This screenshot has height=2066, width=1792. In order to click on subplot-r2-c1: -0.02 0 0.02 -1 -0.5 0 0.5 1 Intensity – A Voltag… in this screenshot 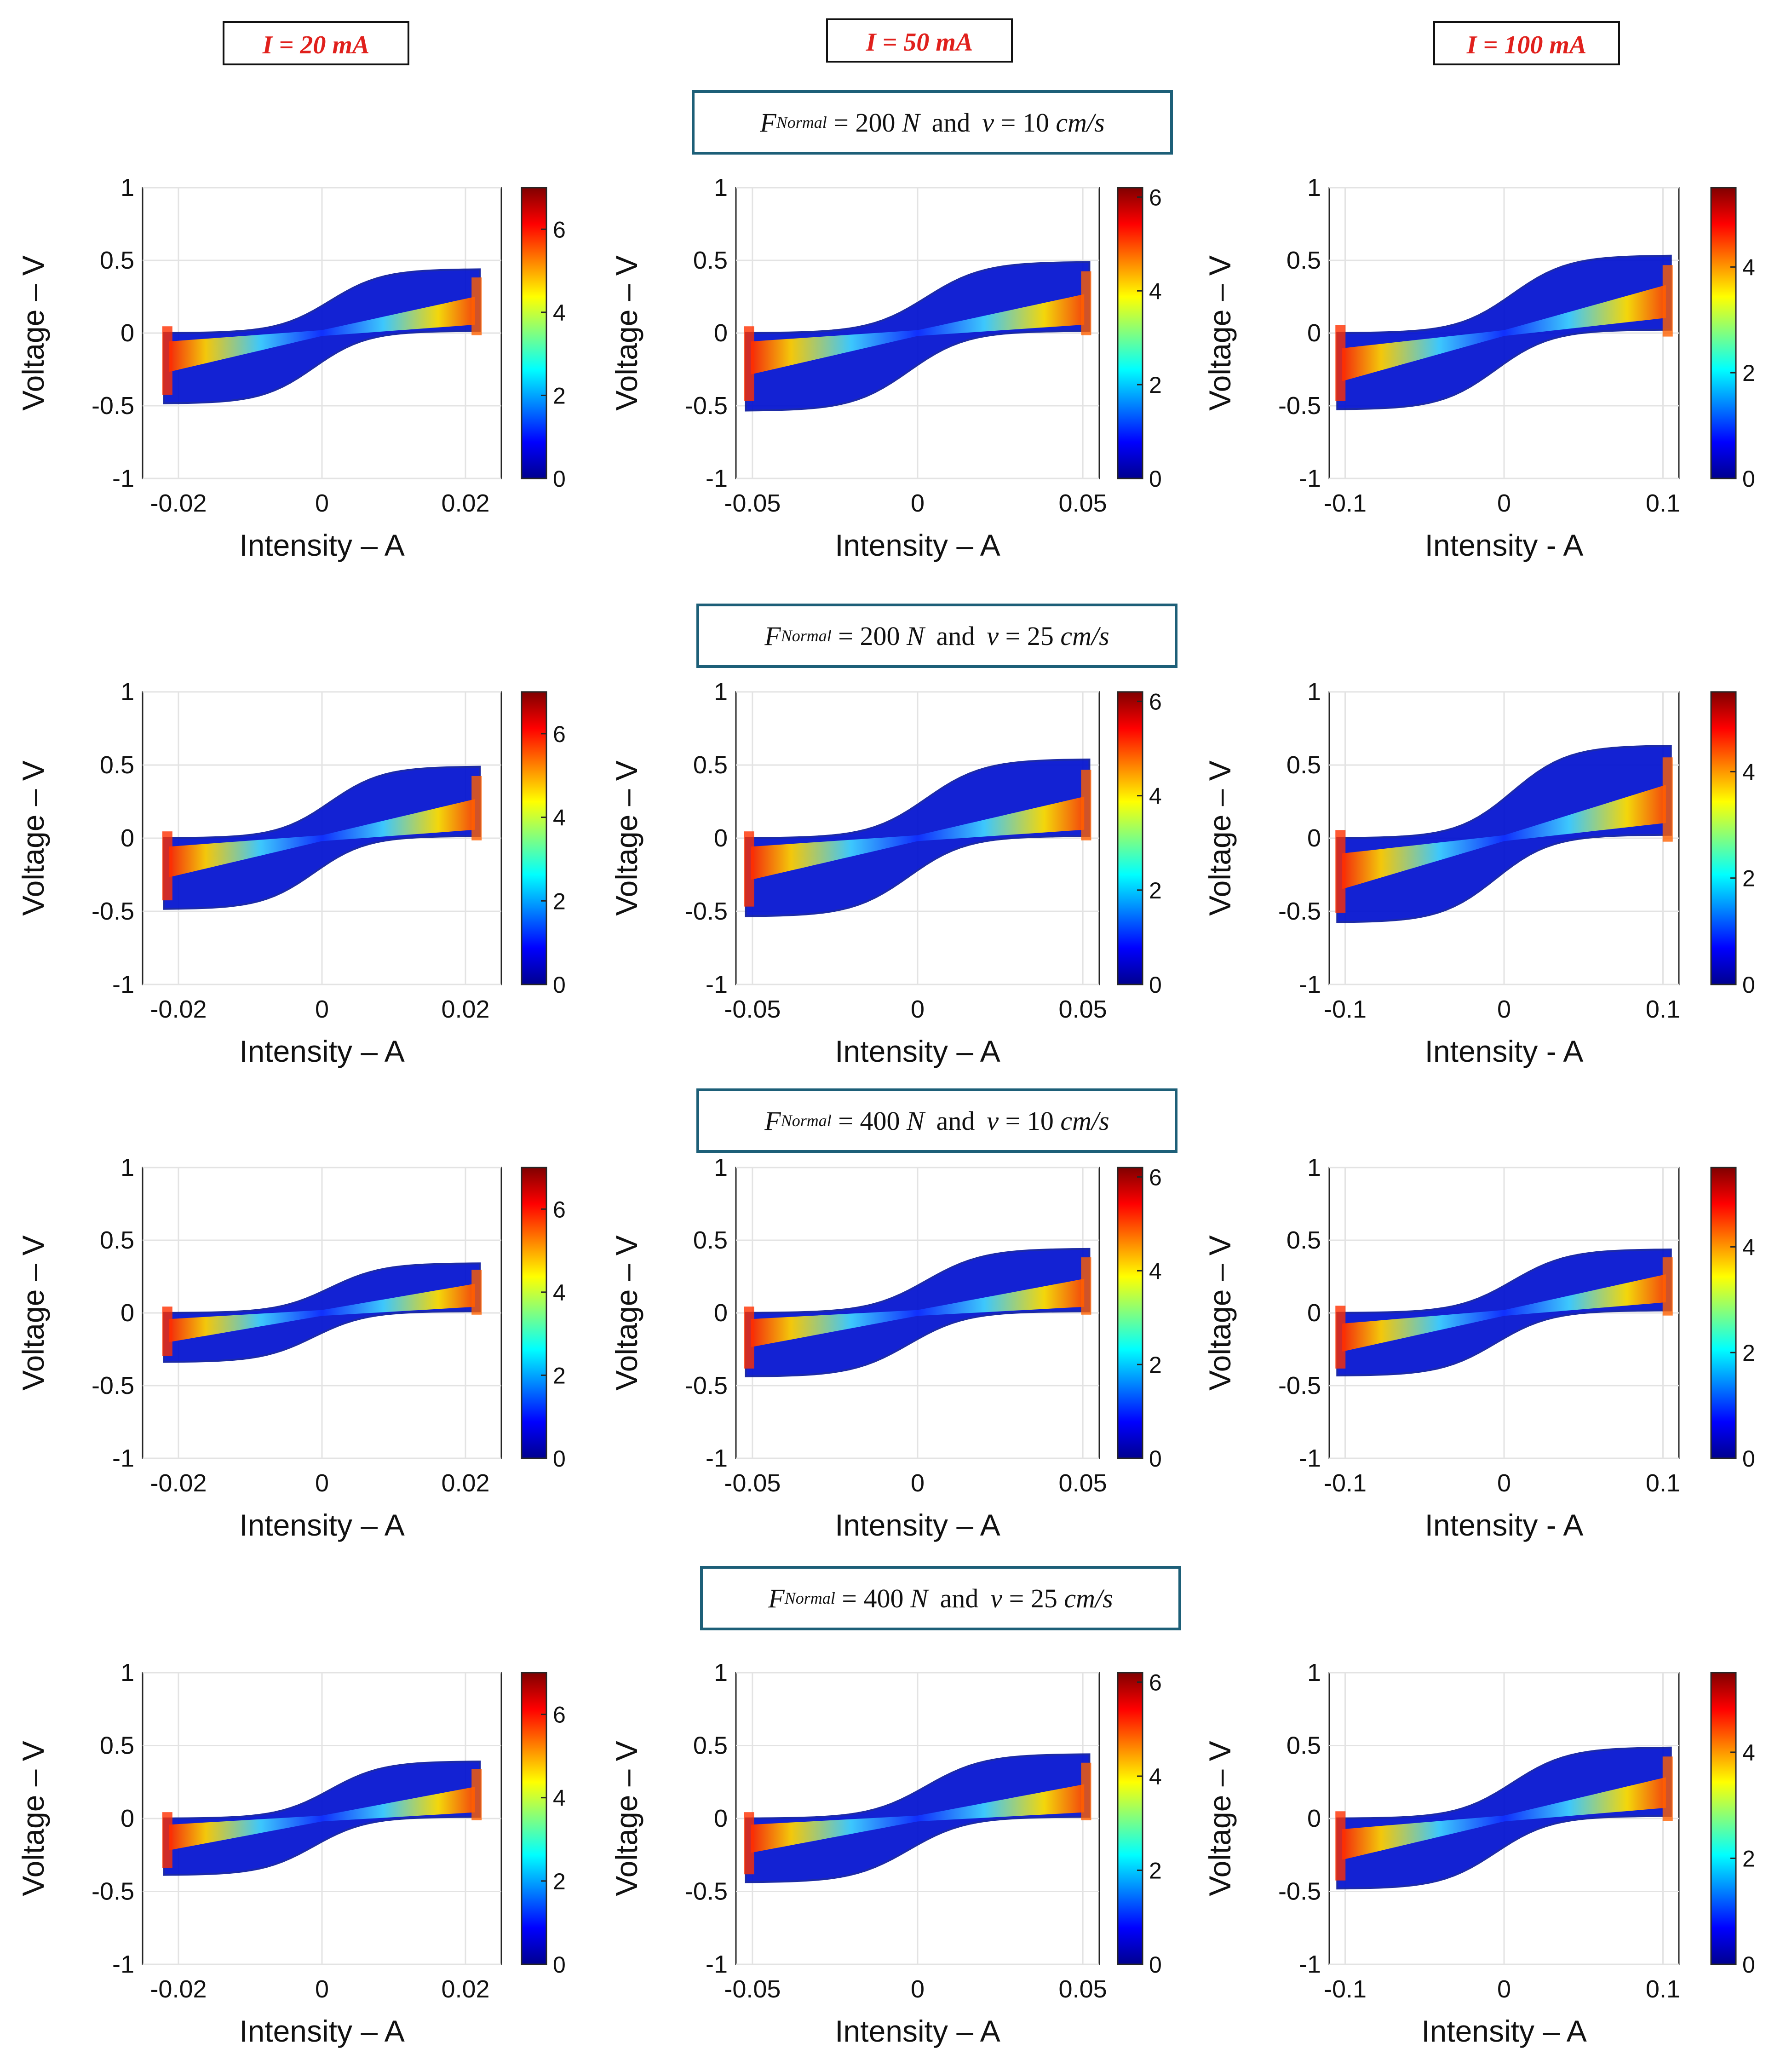, I will do `click(291, 873)`.